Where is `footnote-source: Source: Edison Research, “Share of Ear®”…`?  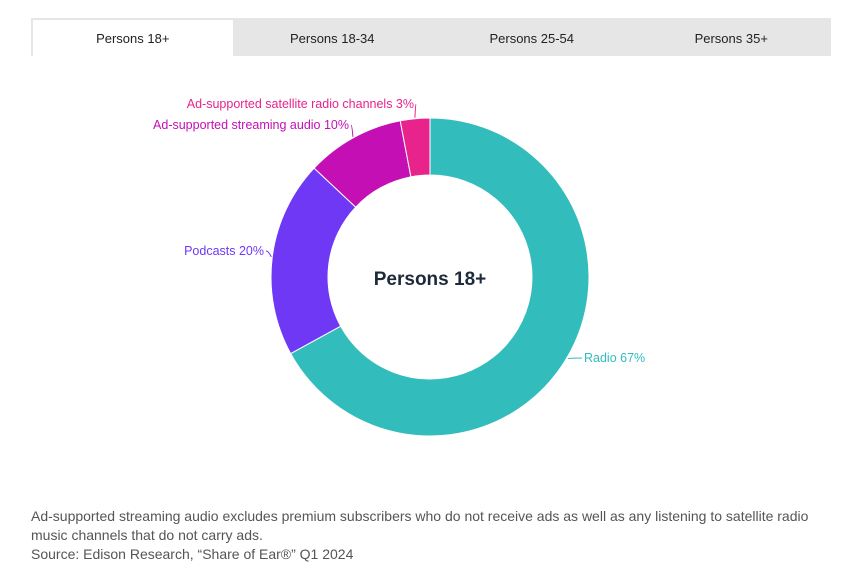
footnote-source: Source: Edison Research, “Share of Ear®”… is located at coordinates (192, 554).